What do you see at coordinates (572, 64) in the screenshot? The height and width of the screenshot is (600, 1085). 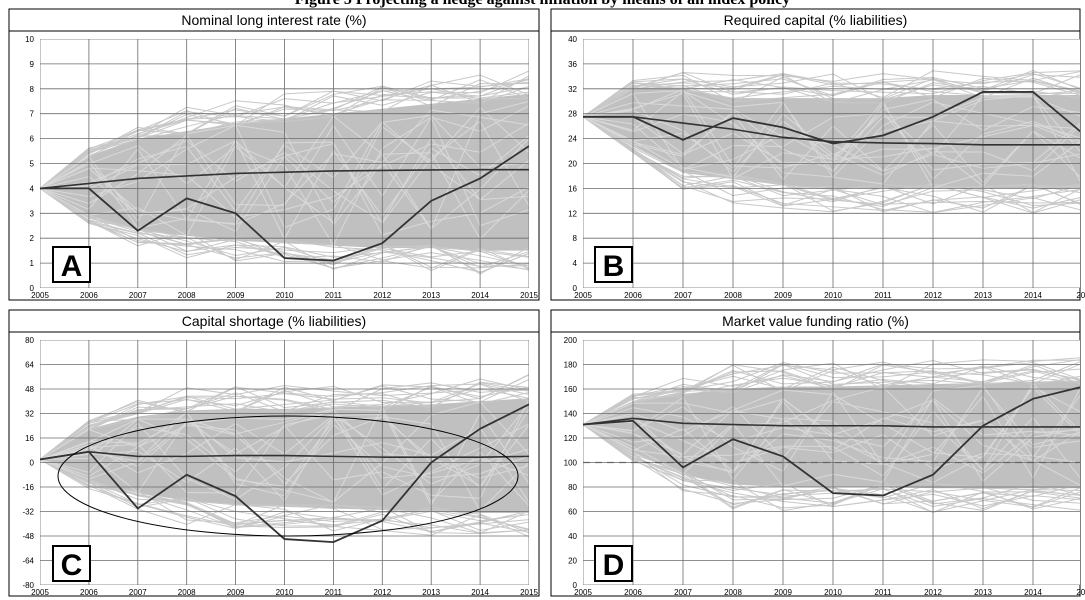 I see `y-tick-label: 36` at bounding box center [572, 64].